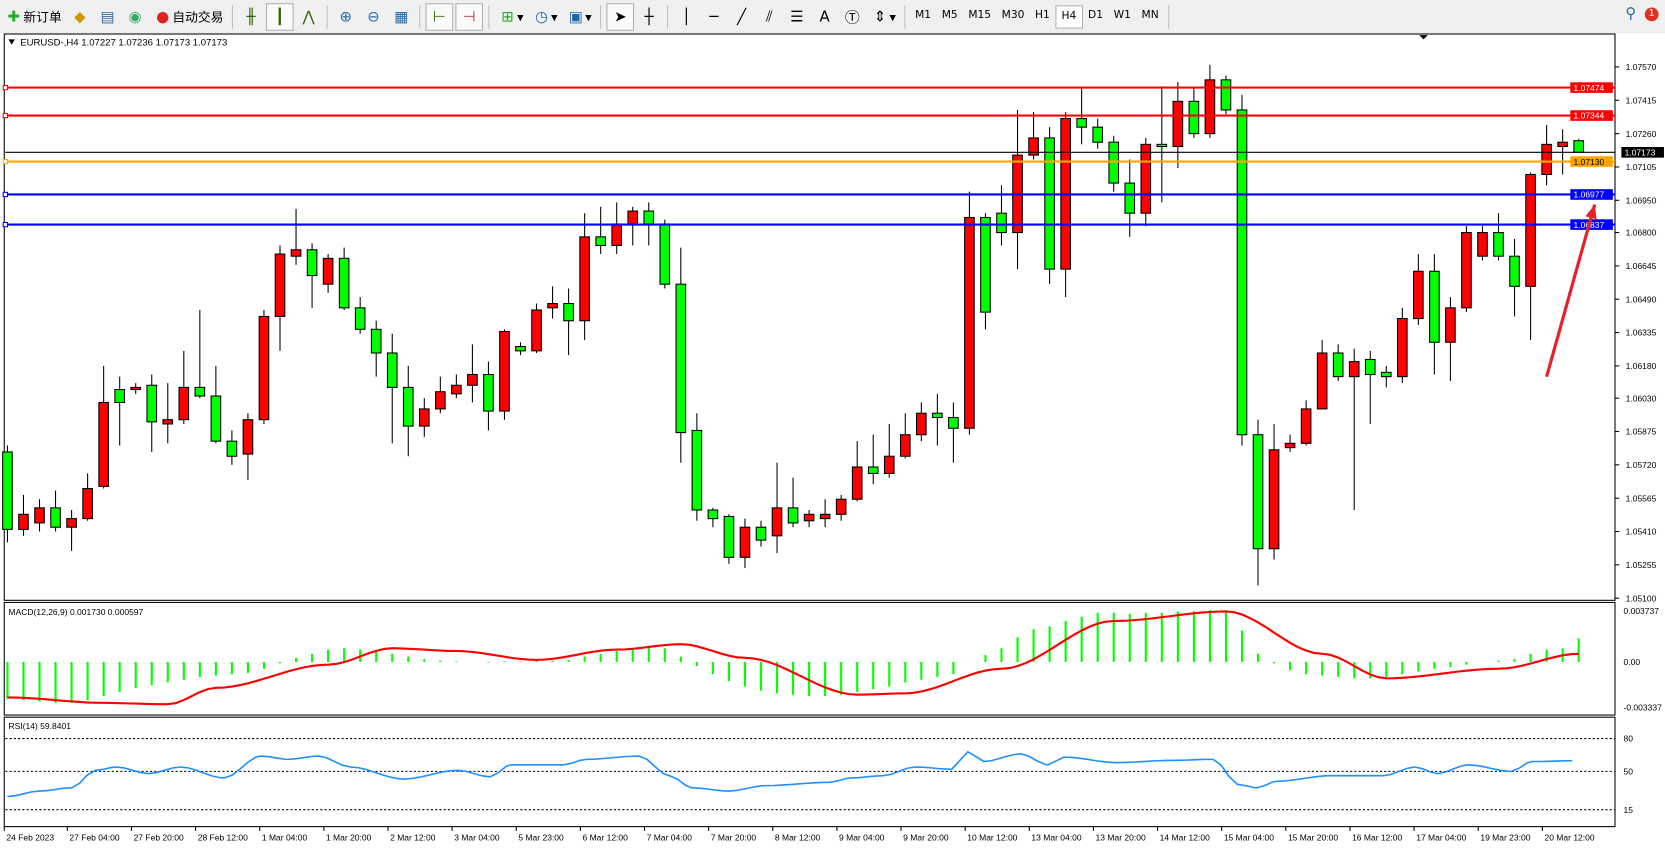  Describe the element at coordinates (1069, 16) in the screenshot. I see `timeframe-h4: H4` at that location.